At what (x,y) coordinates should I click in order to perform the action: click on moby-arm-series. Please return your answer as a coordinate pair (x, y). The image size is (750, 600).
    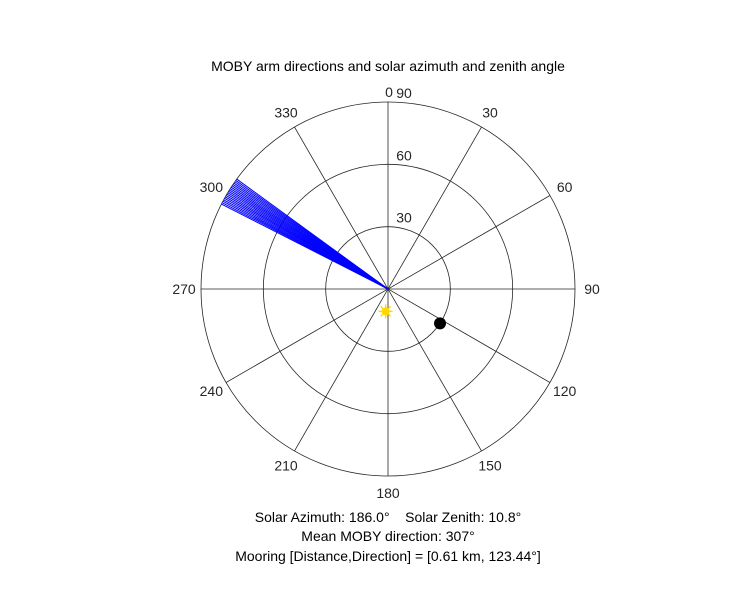
    Looking at the image, I should click on (305, 234).